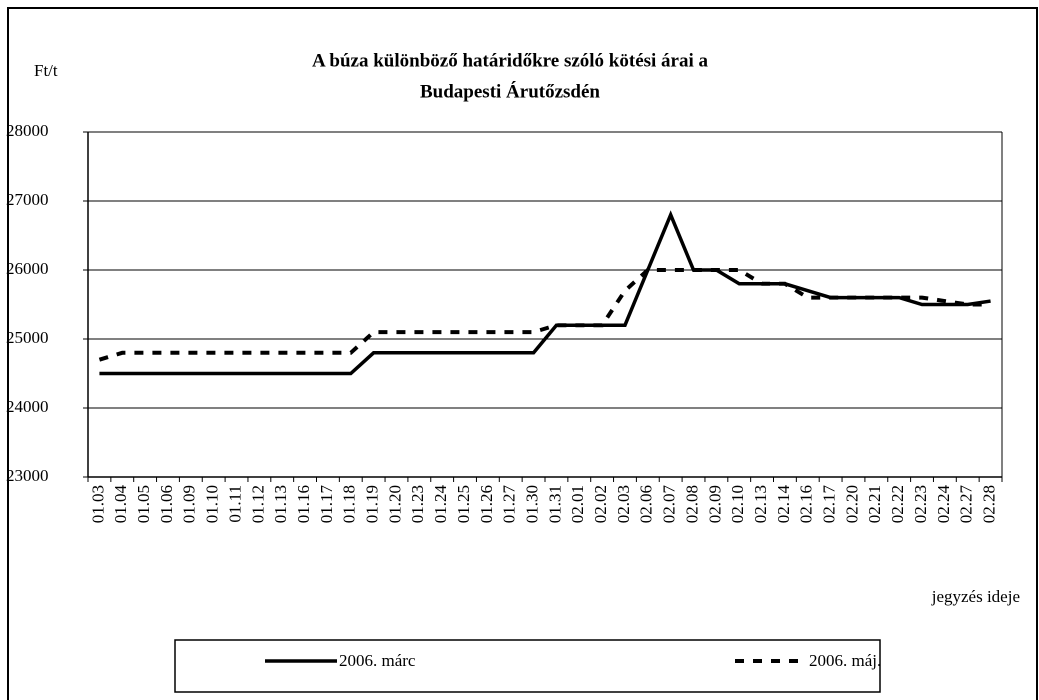  What do you see at coordinates (527, 666) in the screenshot?
I see `legend` at bounding box center [527, 666].